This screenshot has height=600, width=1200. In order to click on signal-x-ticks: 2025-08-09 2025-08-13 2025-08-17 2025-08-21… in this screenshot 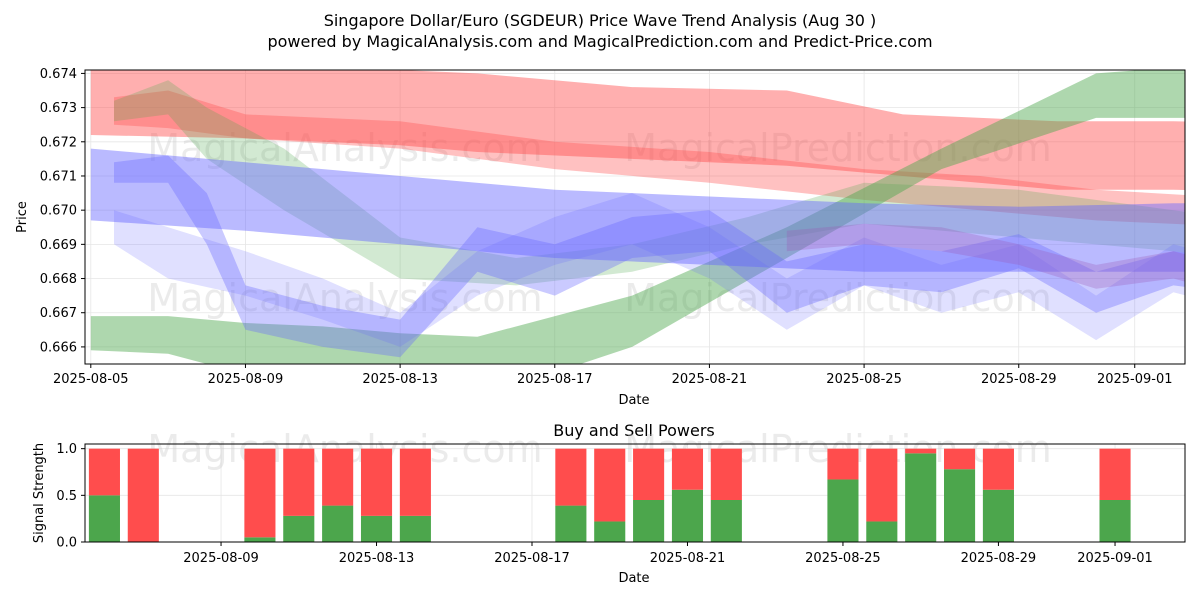, I will do `click(668, 554)`.